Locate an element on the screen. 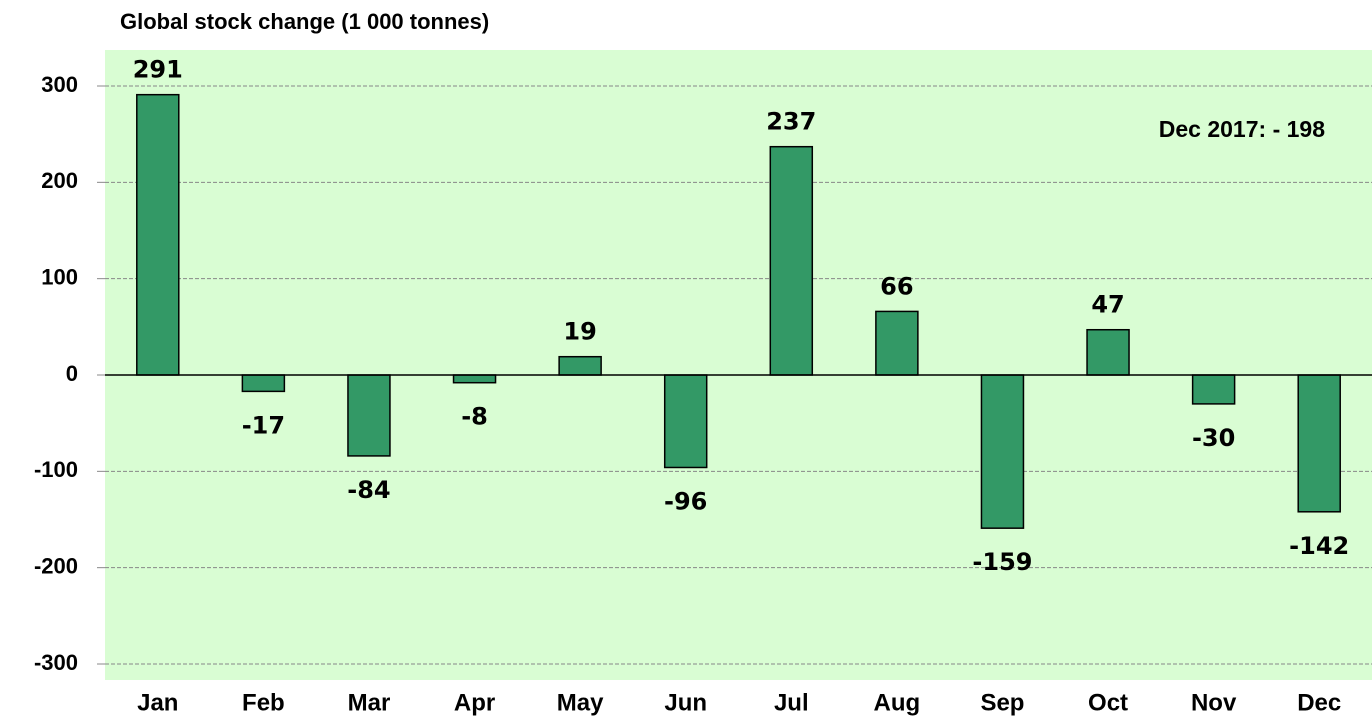 The width and height of the screenshot is (1372, 723). data-label: -96 is located at coordinates (685, 501).